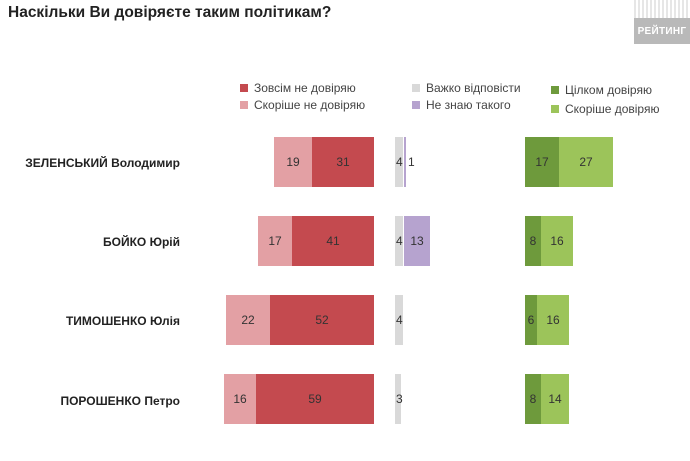  I want to click on label-hard-to-say-0: 4, so click(399, 162).